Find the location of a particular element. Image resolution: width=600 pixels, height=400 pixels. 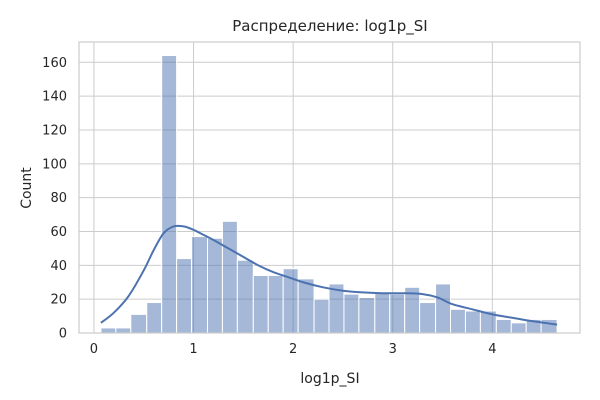

x-tick-label: 2 is located at coordinates (293, 349).